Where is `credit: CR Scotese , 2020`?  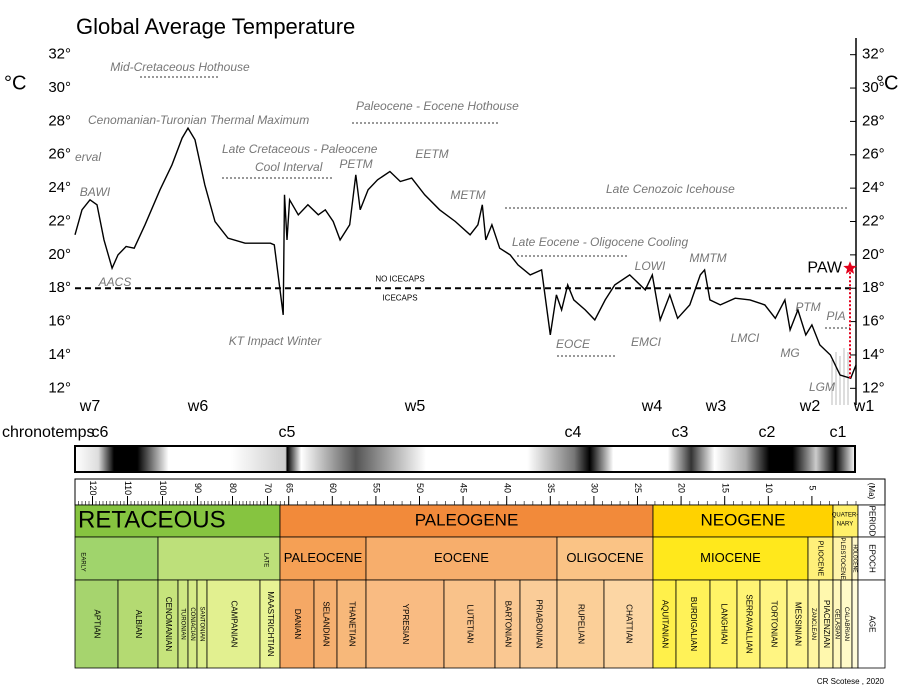
credit: CR Scotese , 2020 is located at coordinates (851, 681).